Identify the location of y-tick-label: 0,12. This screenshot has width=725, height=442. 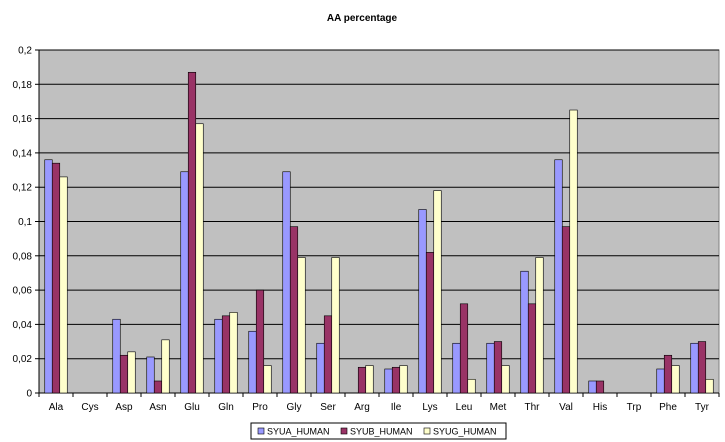
(23, 188).